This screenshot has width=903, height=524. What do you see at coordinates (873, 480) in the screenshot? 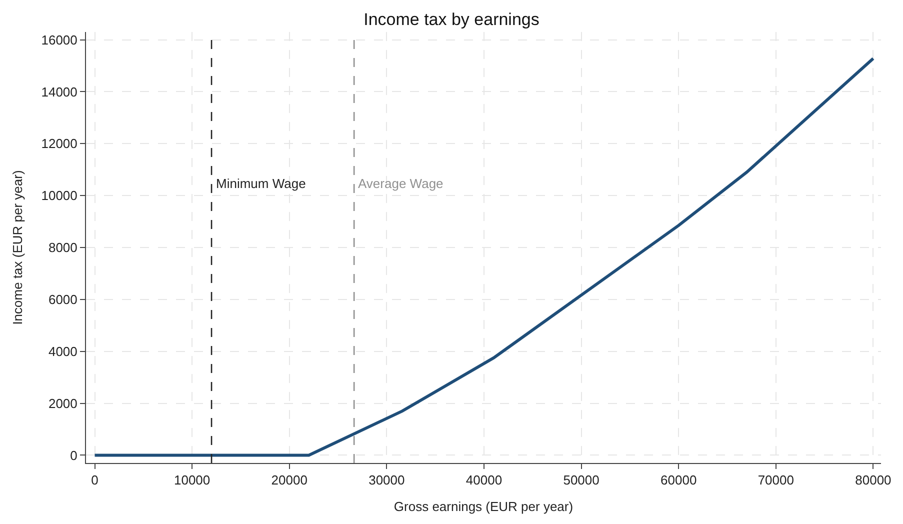
I see `x-tick-label: 80000` at bounding box center [873, 480].